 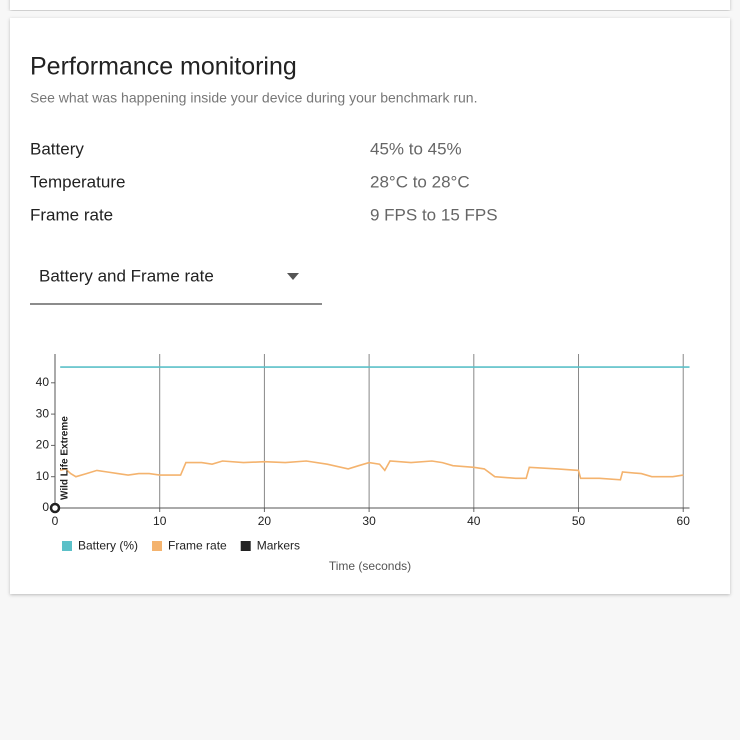 I want to click on marker, so click(x=55, y=508).